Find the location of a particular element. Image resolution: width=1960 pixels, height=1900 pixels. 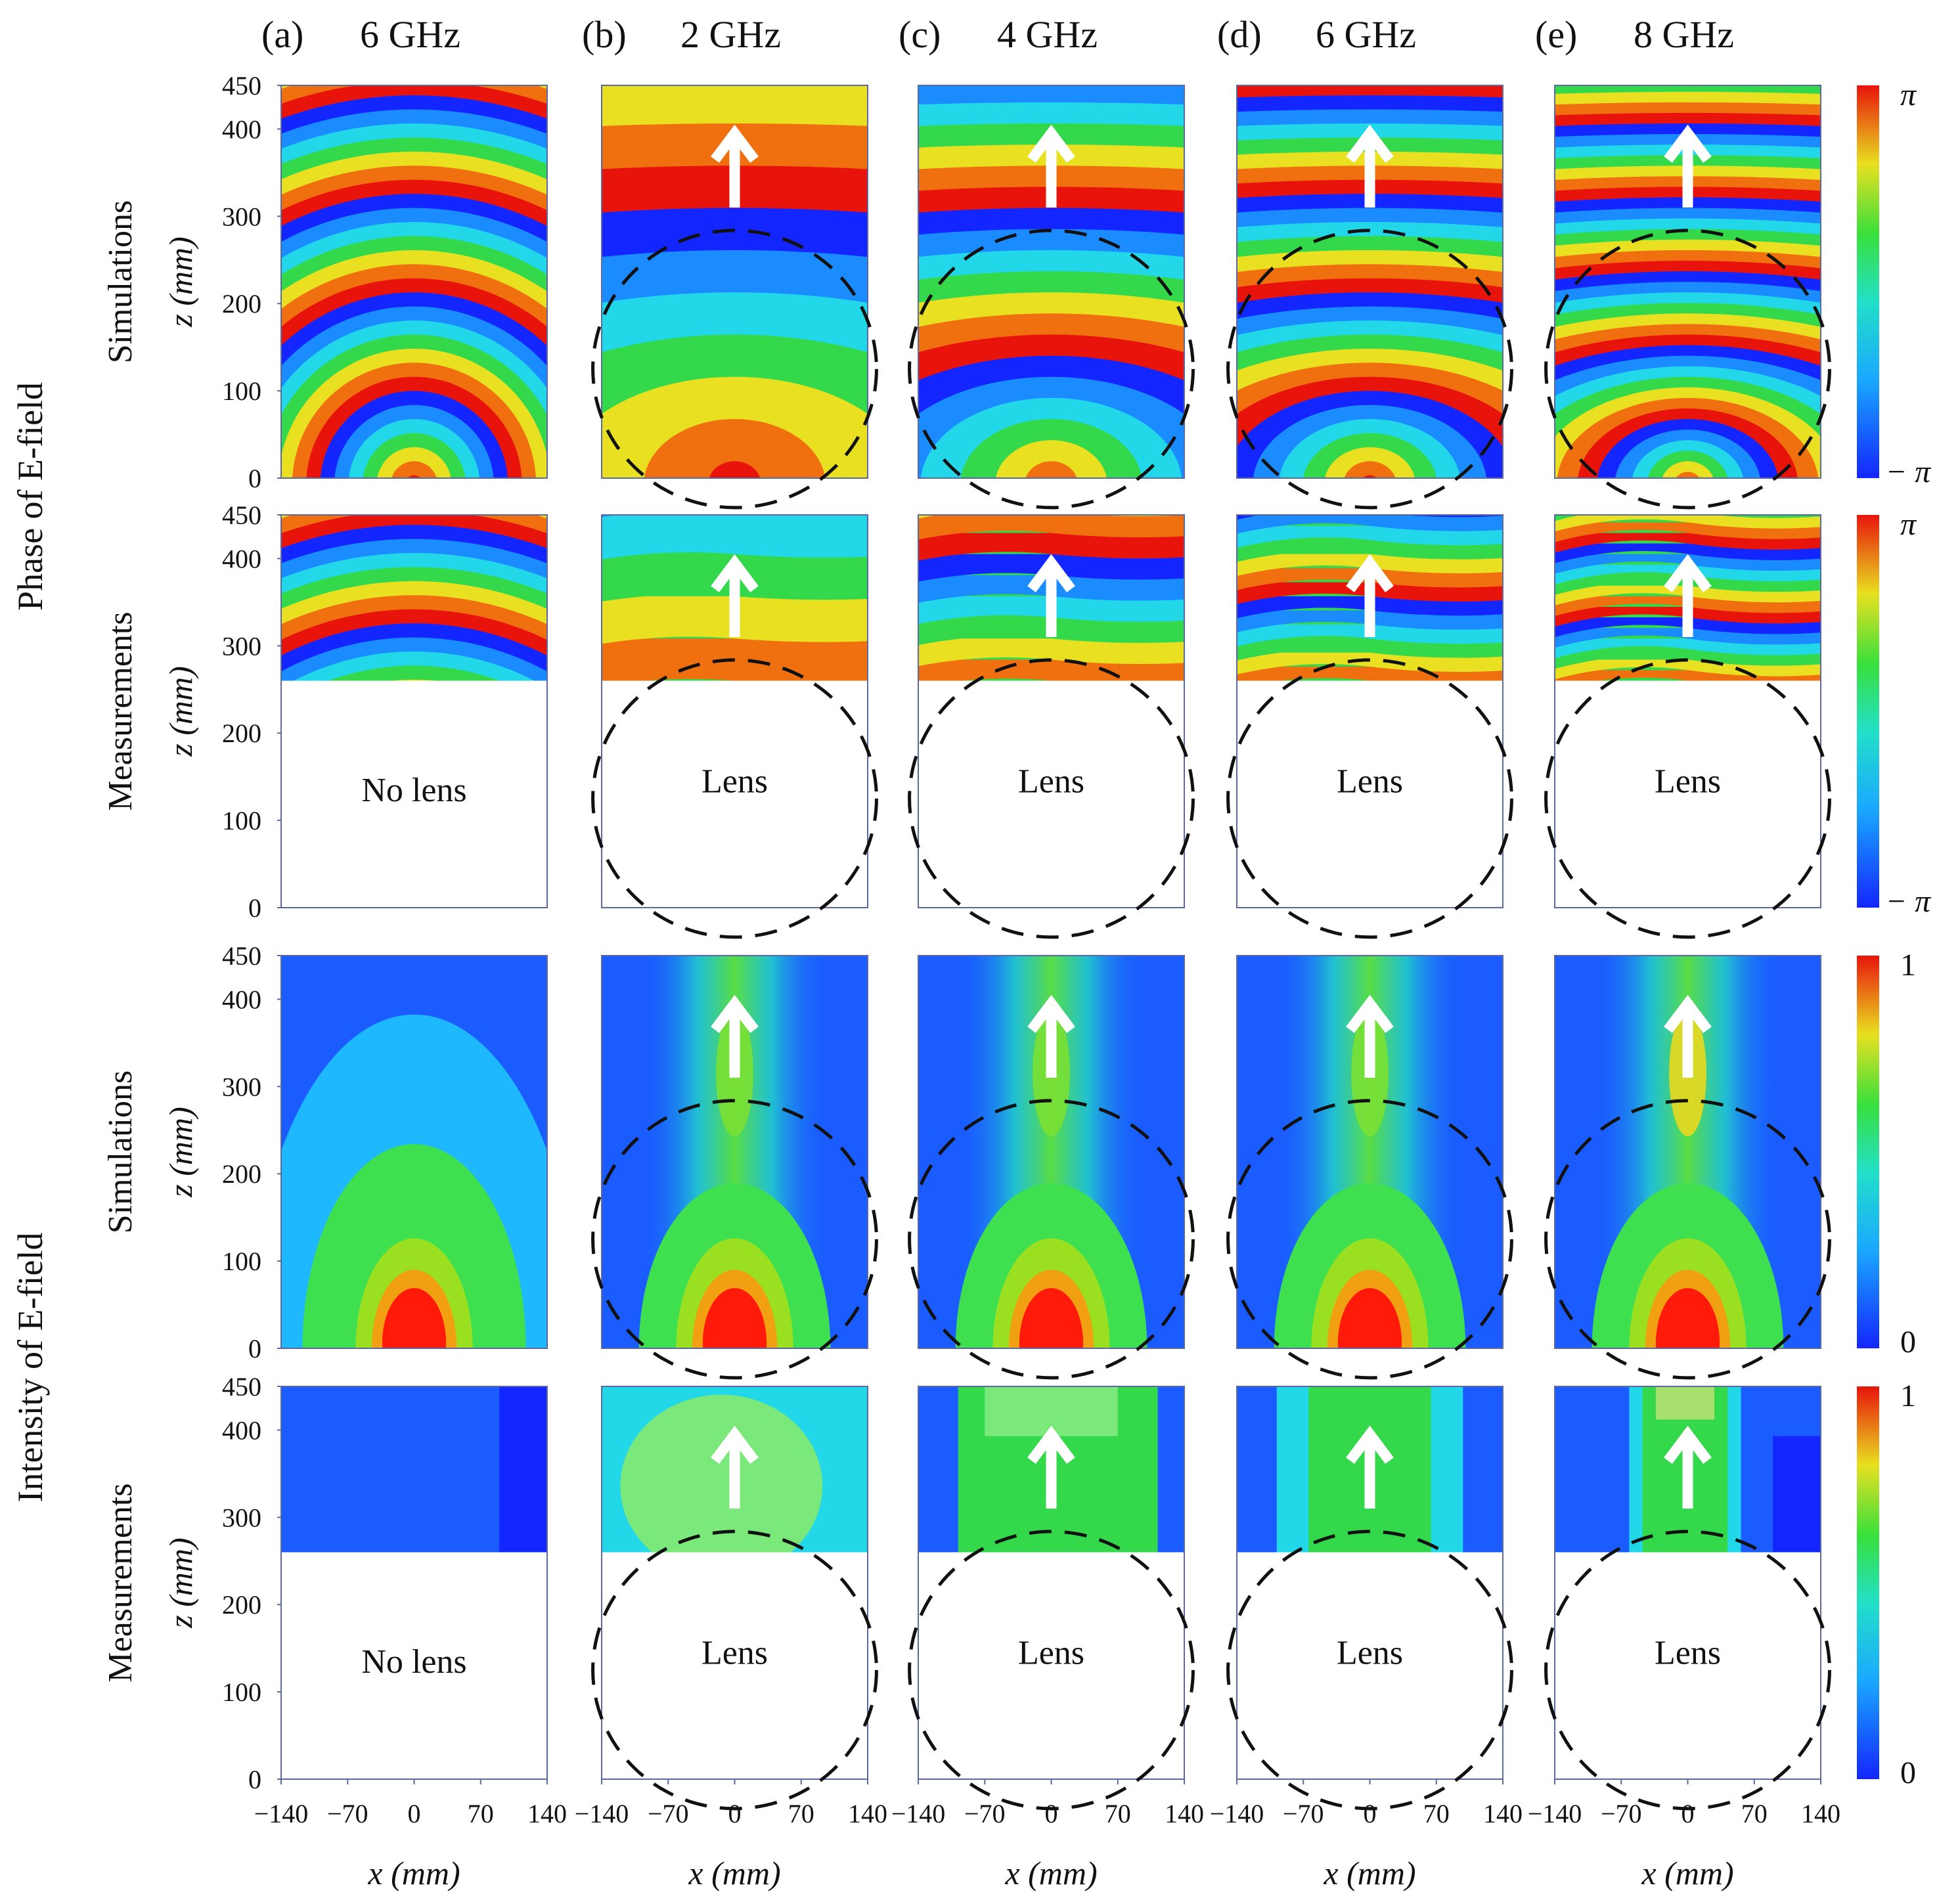

group-label-intensity: Intensity of E-field is located at coordinates (30, 1368).